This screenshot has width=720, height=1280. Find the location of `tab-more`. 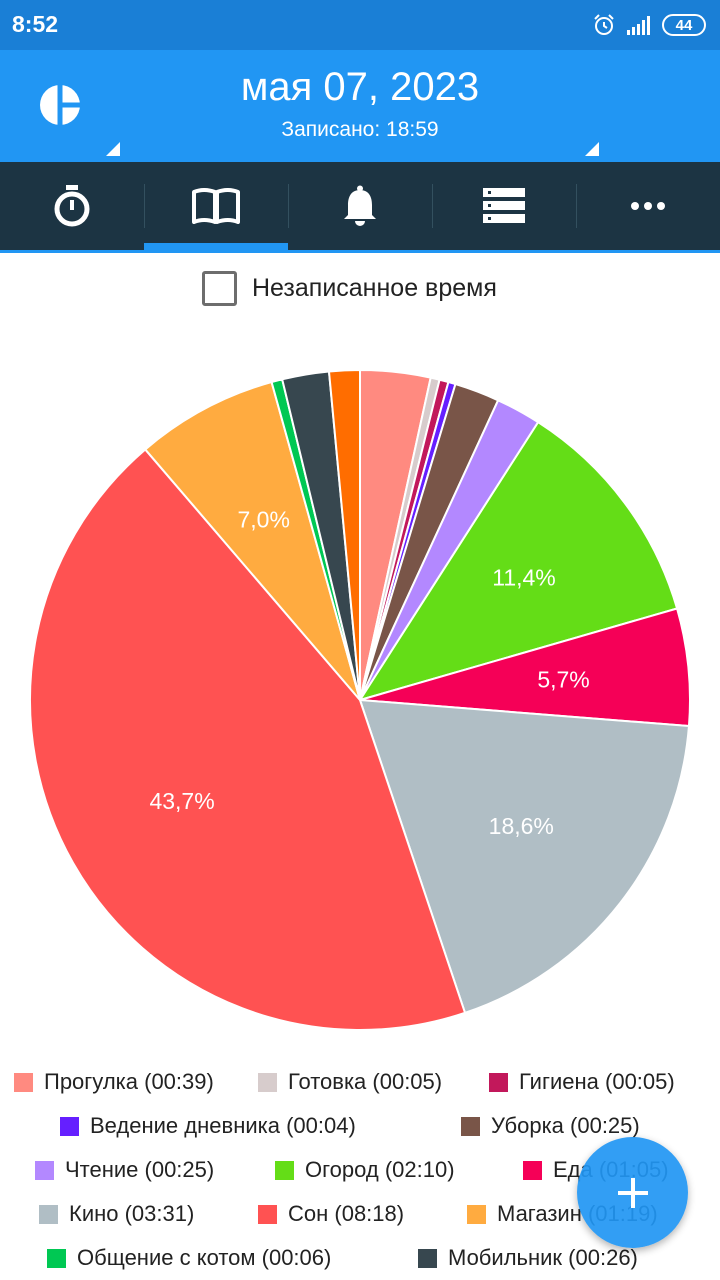

tab-more is located at coordinates (648, 206).